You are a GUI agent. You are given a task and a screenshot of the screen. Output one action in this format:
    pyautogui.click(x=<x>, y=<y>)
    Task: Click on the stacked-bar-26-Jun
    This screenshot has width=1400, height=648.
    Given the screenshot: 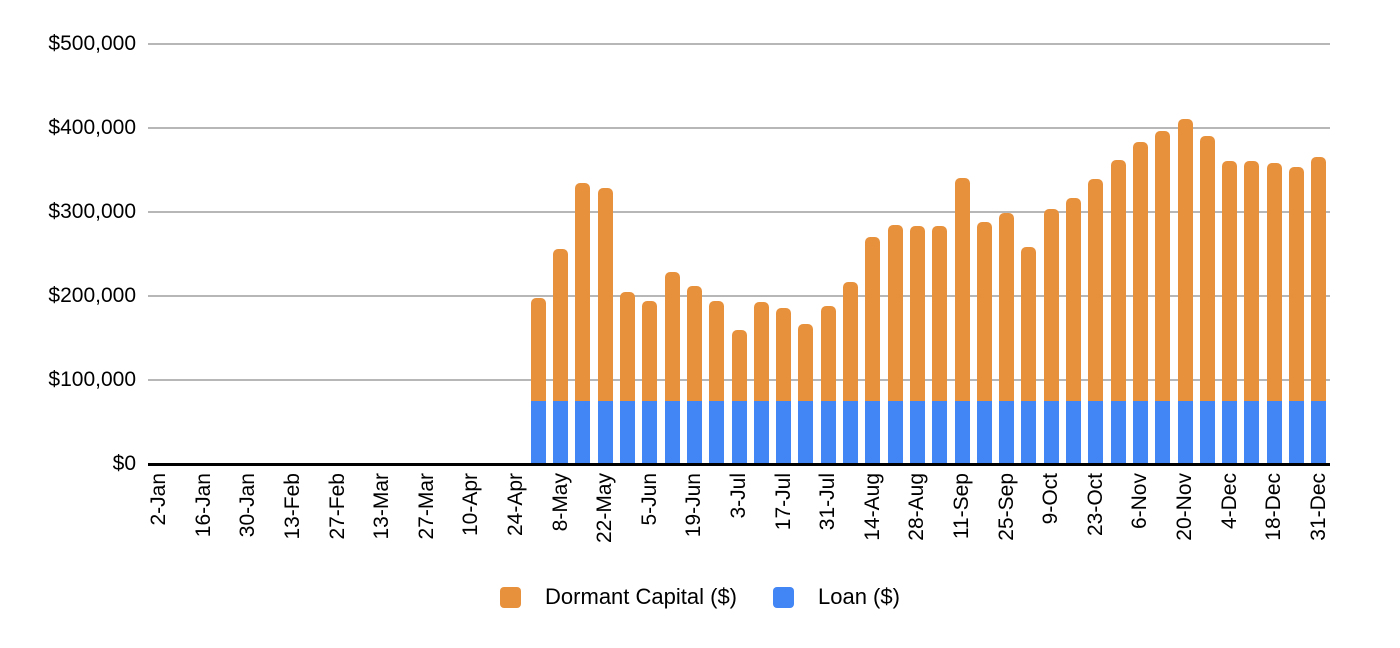 What is the action you would take?
    pyautogui.click(x=717, y=382)
    